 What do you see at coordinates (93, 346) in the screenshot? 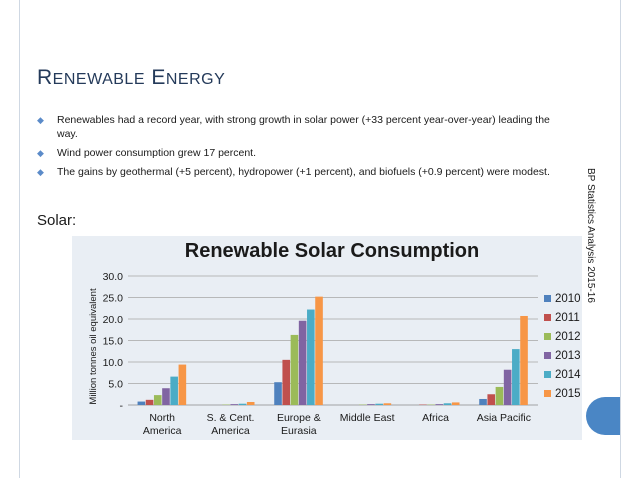
I see `y-axis-label: Million tonnes oil equivalent` at bounding box center [93, 346].